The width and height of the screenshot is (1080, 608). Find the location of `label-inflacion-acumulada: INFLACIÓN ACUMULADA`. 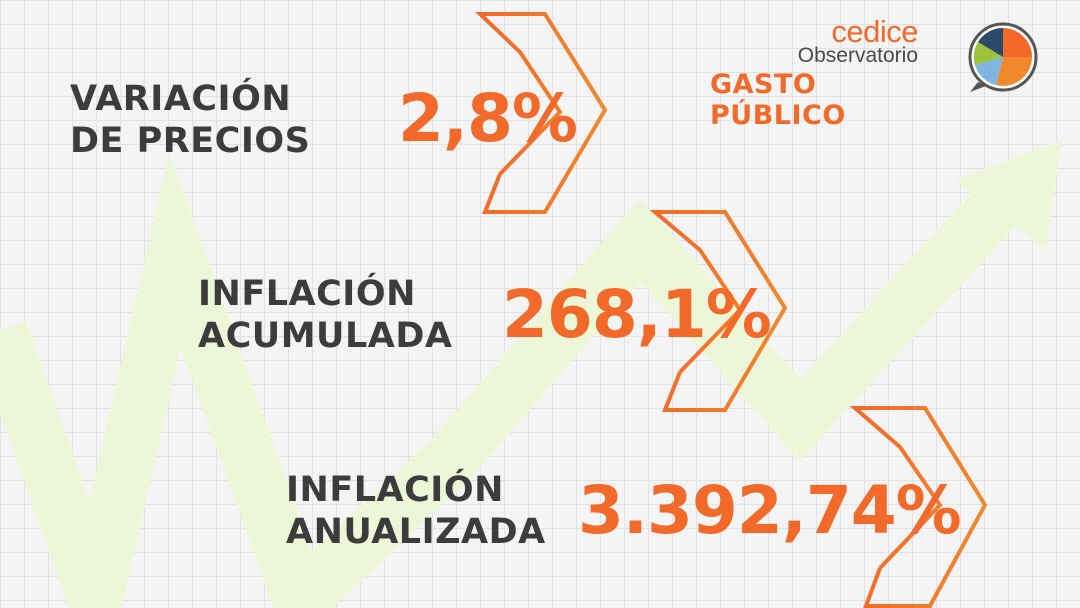

label-inflacion-acumulada: INFLACIÓN ACUMULADA is located at coordinates (325, 315).